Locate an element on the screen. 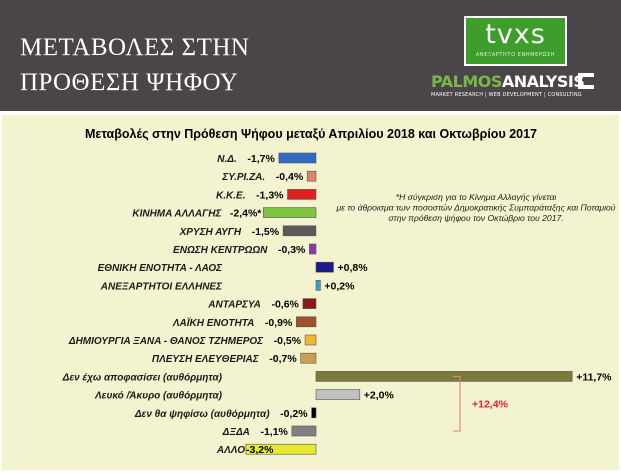  value-label-2: -0,4% is located at coordinates (290, 177).